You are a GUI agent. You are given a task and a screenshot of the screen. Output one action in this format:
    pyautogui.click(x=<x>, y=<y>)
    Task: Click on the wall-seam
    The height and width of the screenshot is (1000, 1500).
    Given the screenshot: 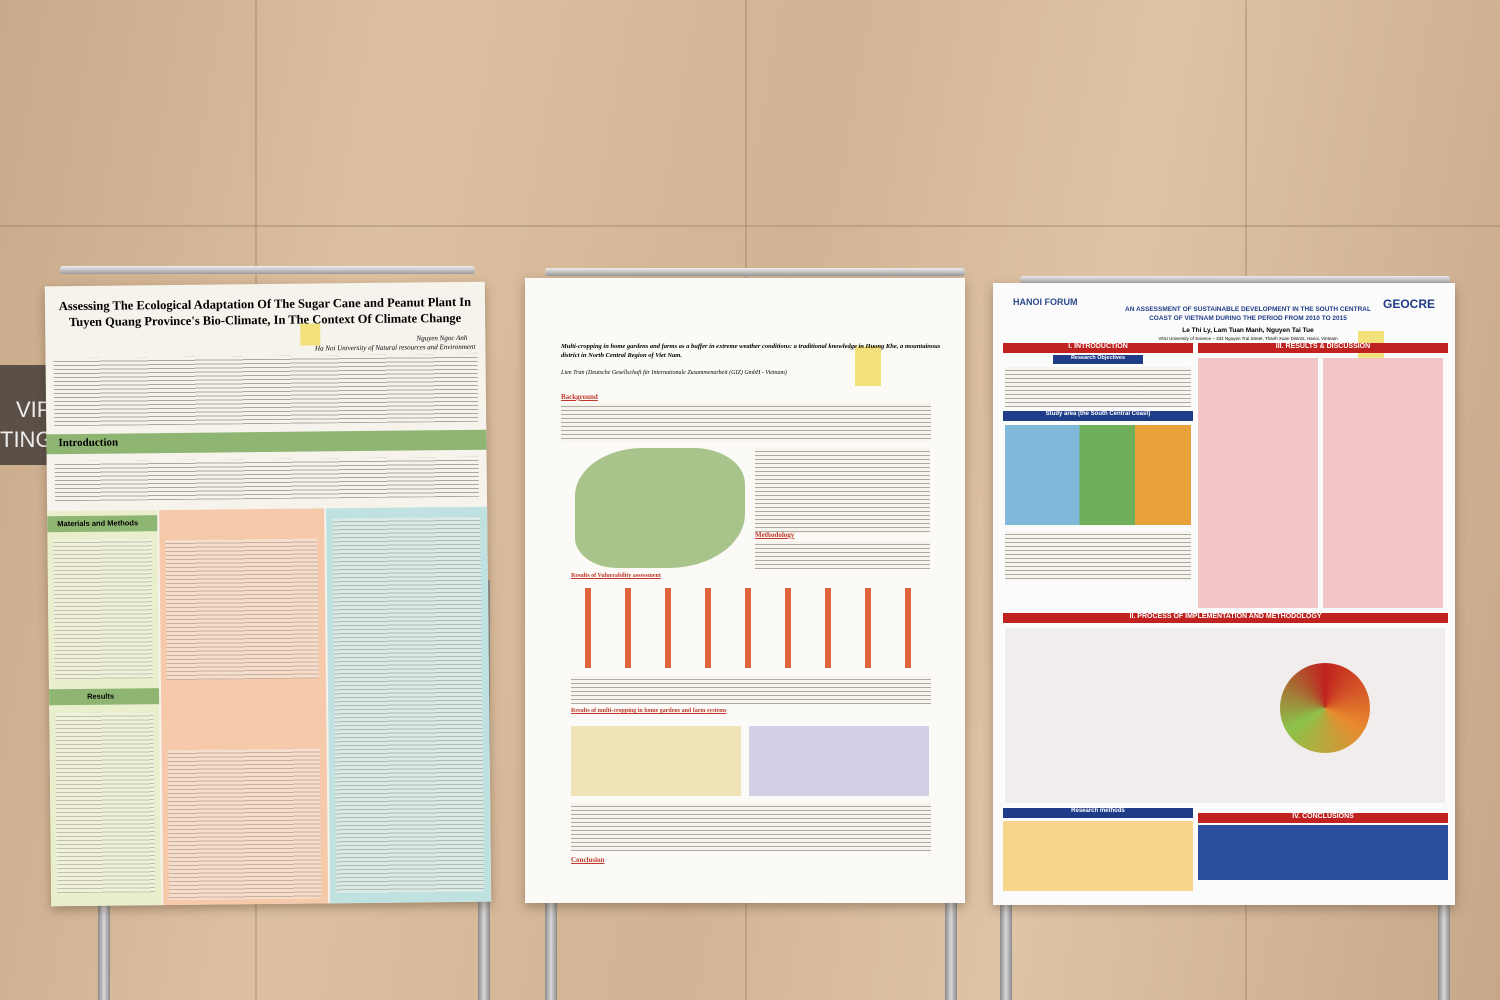 What is the action you would take?
    pyautogui.click(x=750, y=226)
    